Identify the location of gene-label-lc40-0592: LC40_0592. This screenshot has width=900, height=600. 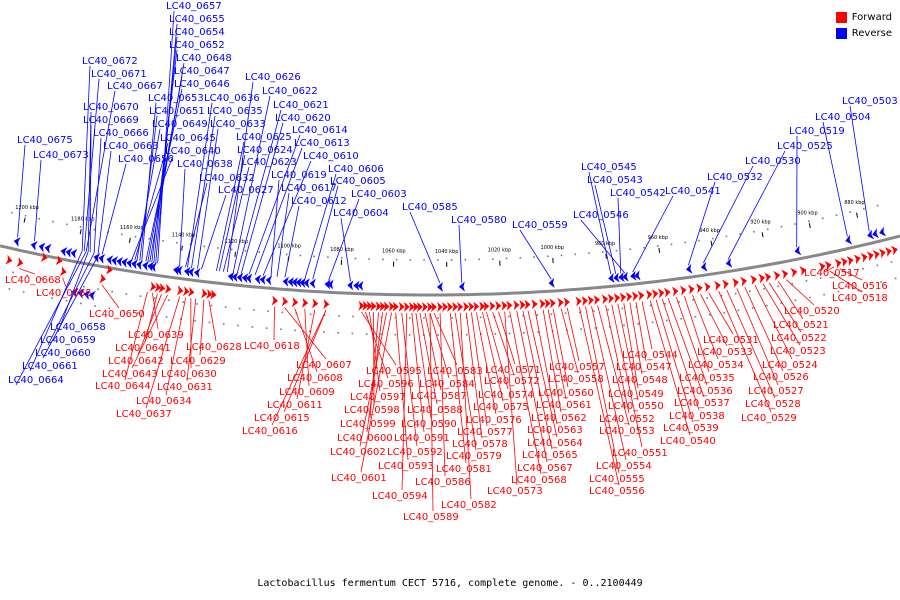
(415, 452).